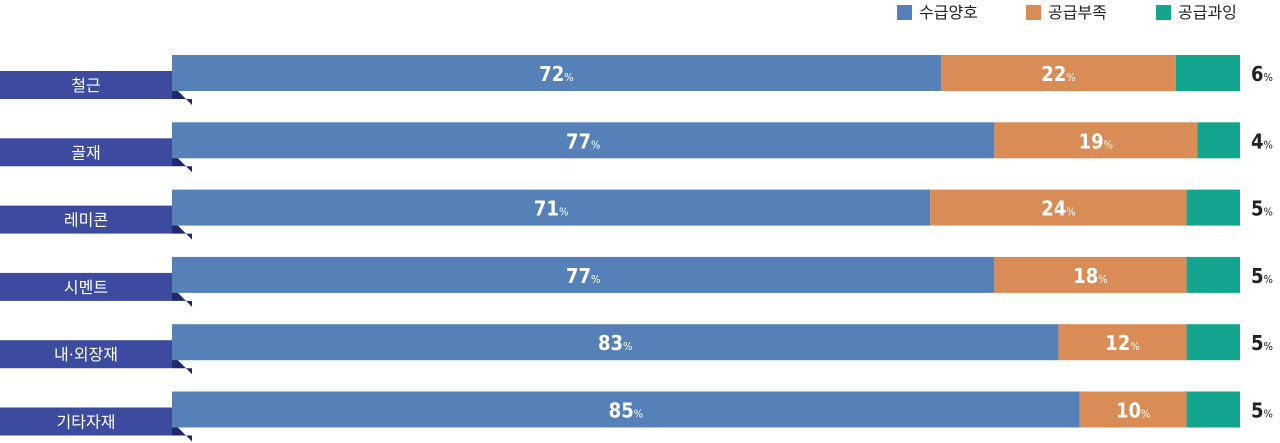  I want to click on bar-value-label: 72%, so click(556, 74).